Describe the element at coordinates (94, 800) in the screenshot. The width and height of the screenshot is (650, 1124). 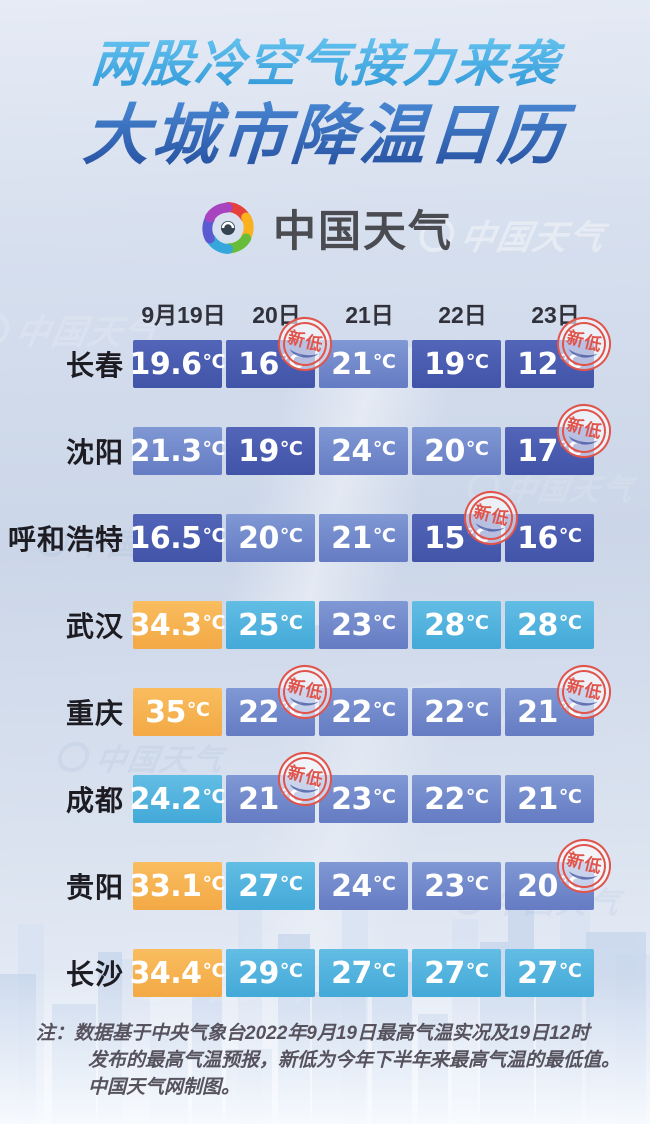
I see `city-label: 成都` at that location.